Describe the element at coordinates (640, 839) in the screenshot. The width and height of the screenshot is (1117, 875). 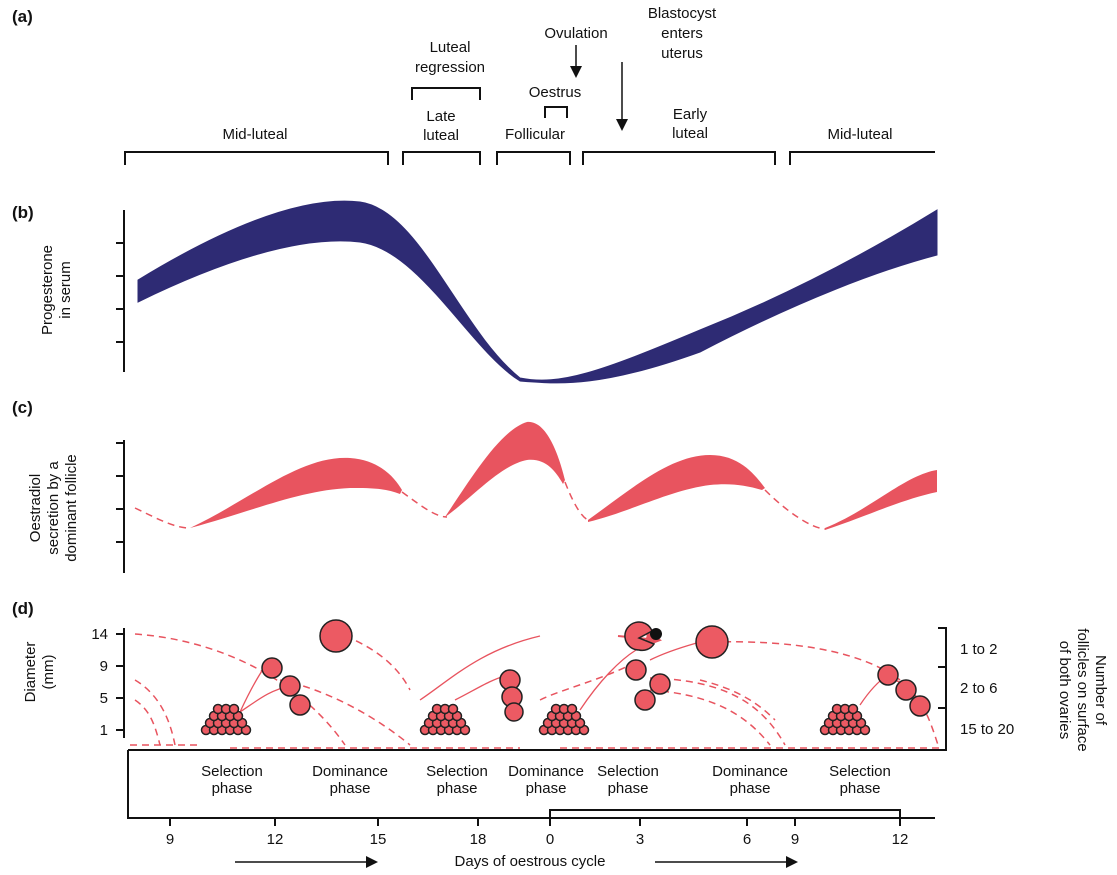
I see `x-tick-label: 3` at that location.